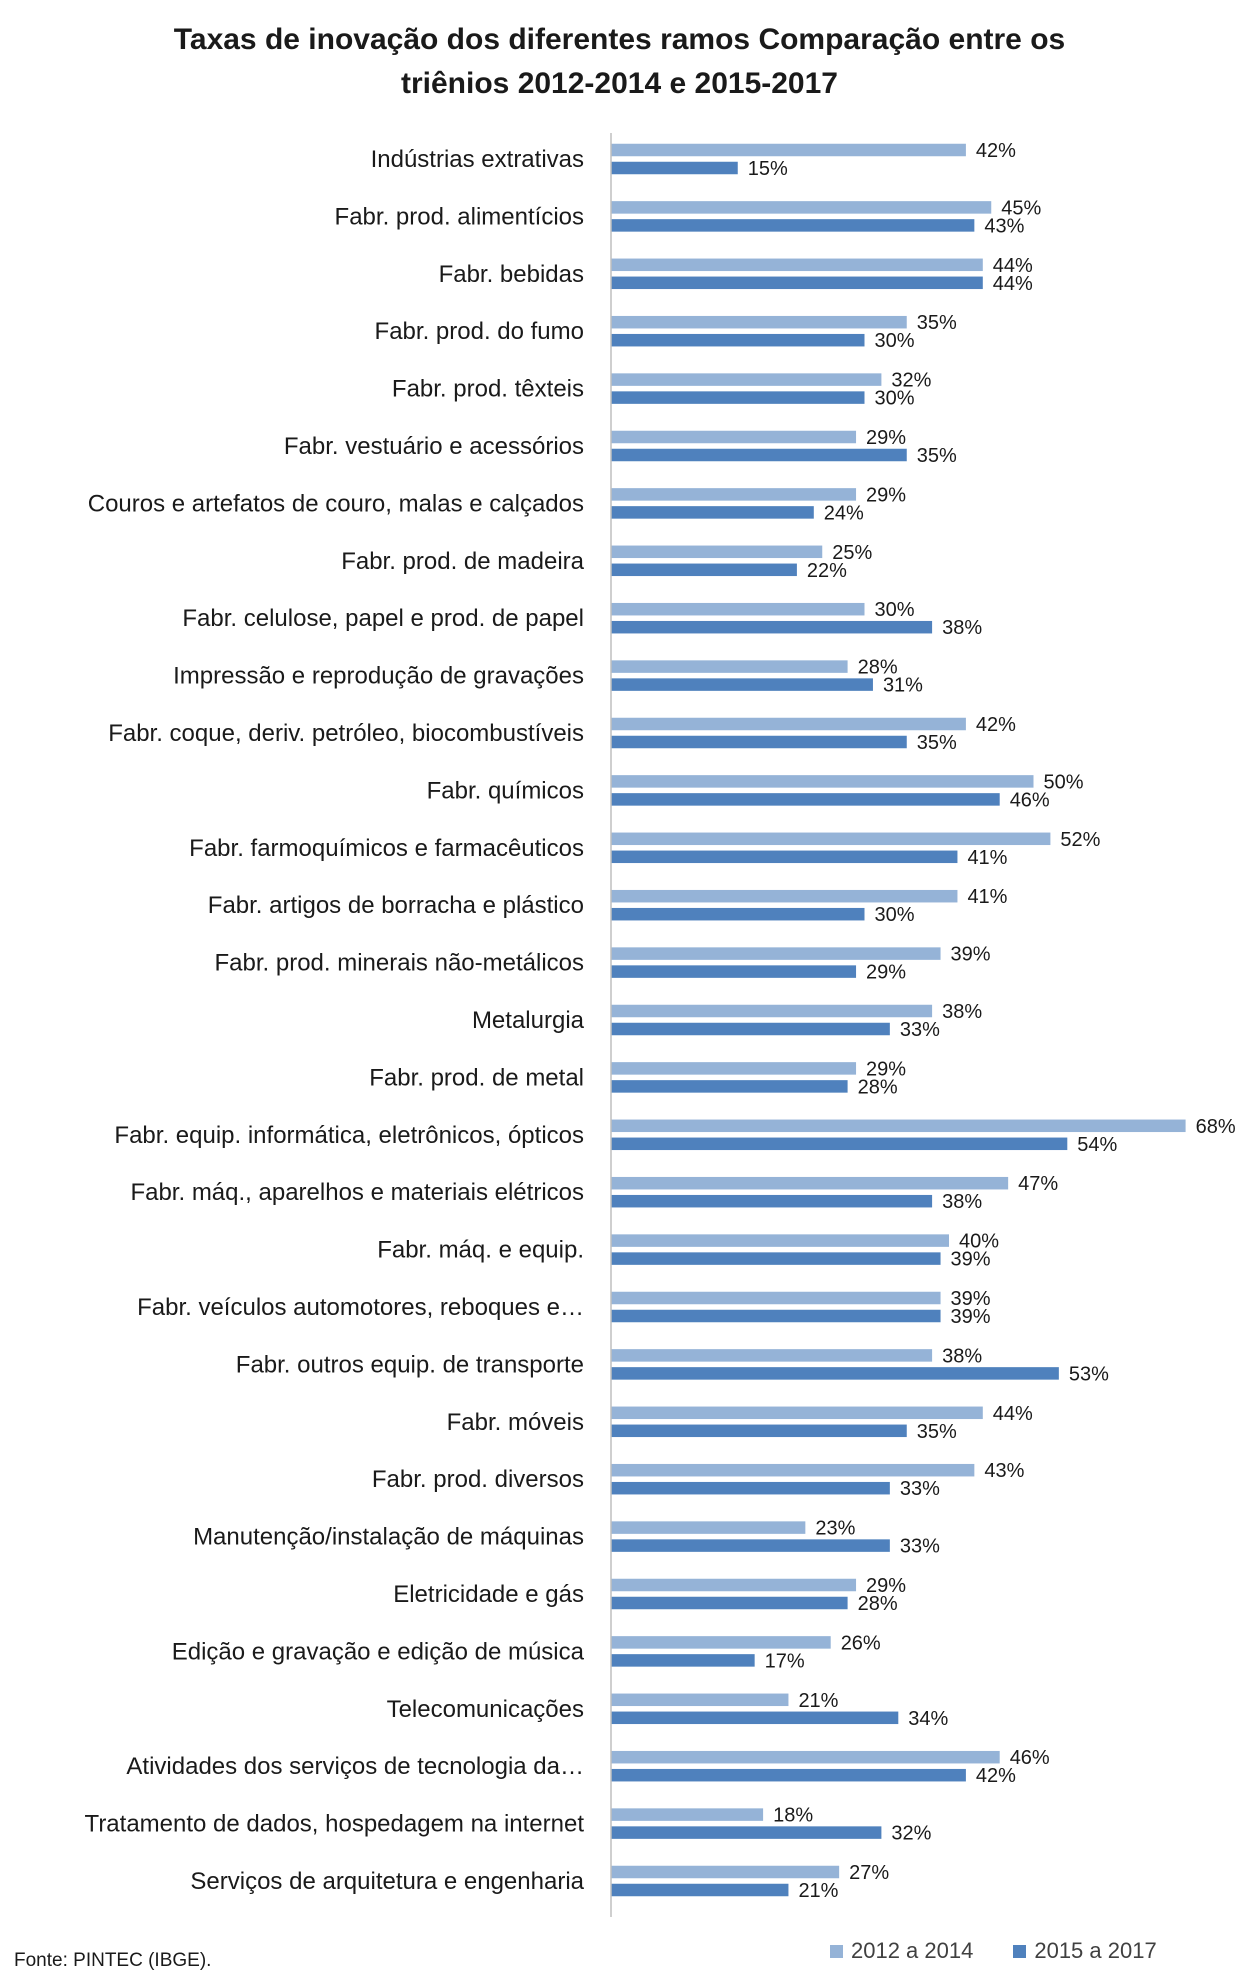  What do you see at coordinates (861, 1643) in the screenshot?
I see `data-label: 26%` at bounding box center [861, 1643].